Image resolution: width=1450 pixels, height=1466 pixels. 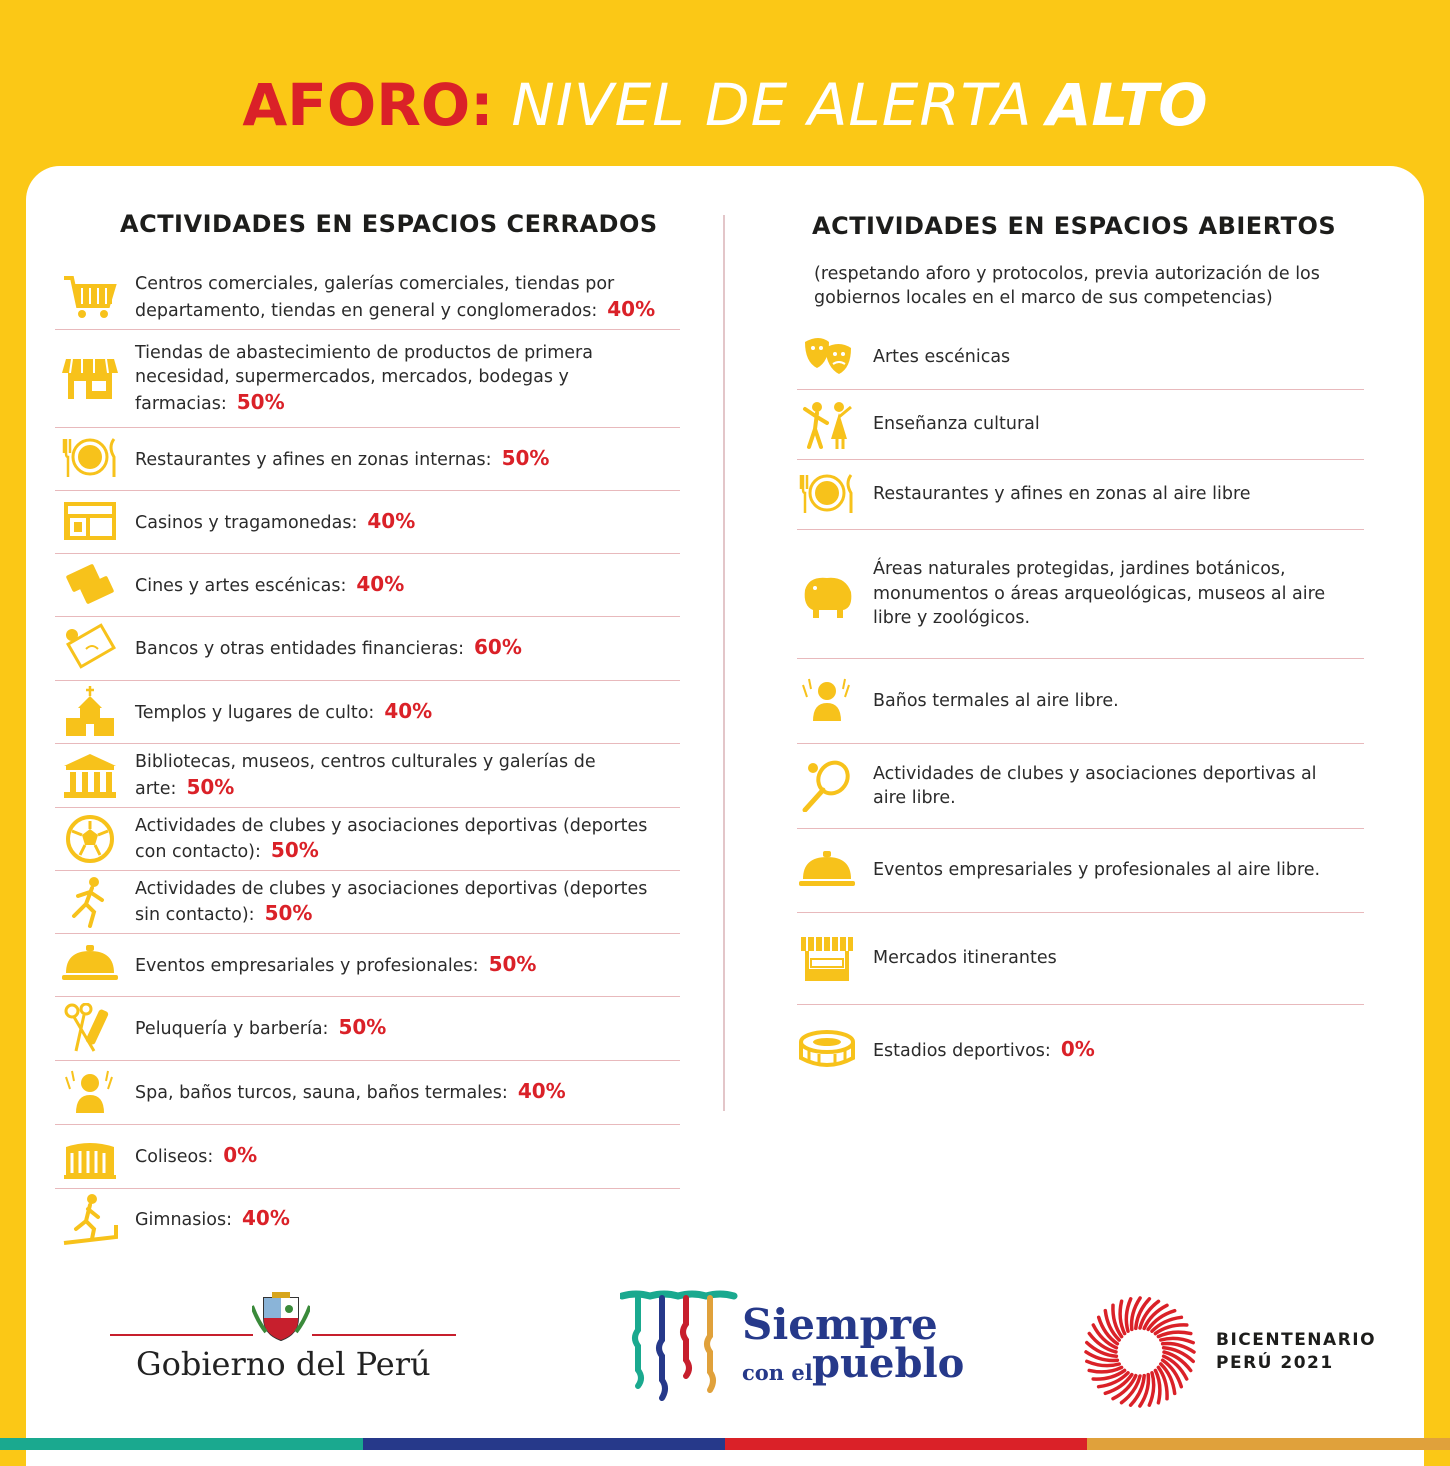 What do you see at coordinates (1077, 1048) in the screenshot?
I see `open-activity-percentage: 0%` at bounding box center [1077, 1048].